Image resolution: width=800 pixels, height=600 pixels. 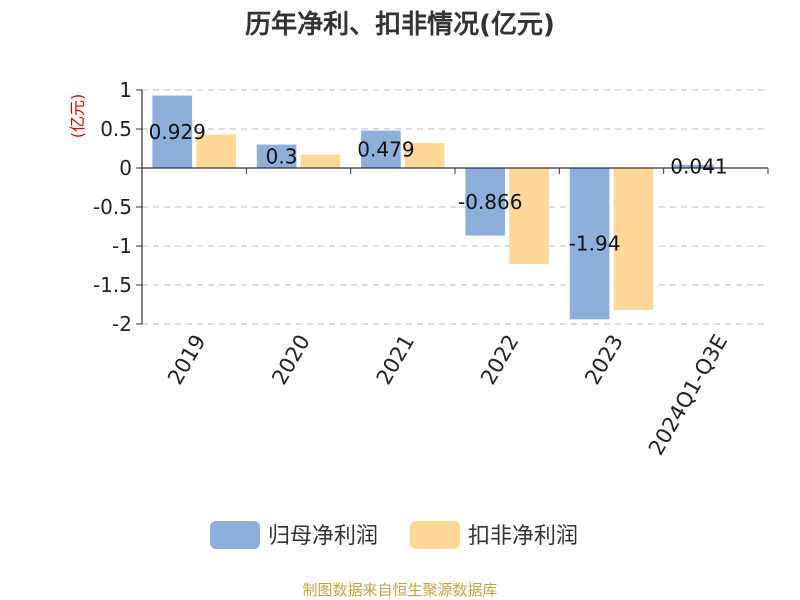 What do you see at coordinates (396, 360) in the screenshot?
I see `x-tick-label: 2021` at bounding box center [396, 360].